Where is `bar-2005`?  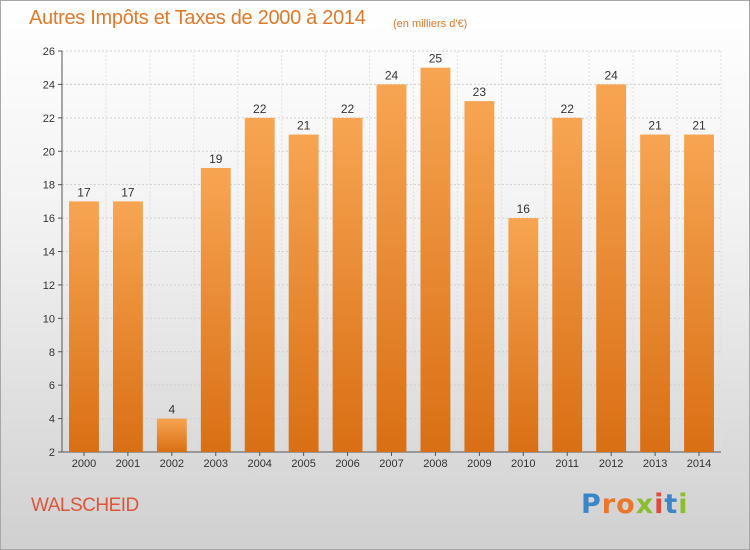 bar-2005 is located at coordinates (303, 293).